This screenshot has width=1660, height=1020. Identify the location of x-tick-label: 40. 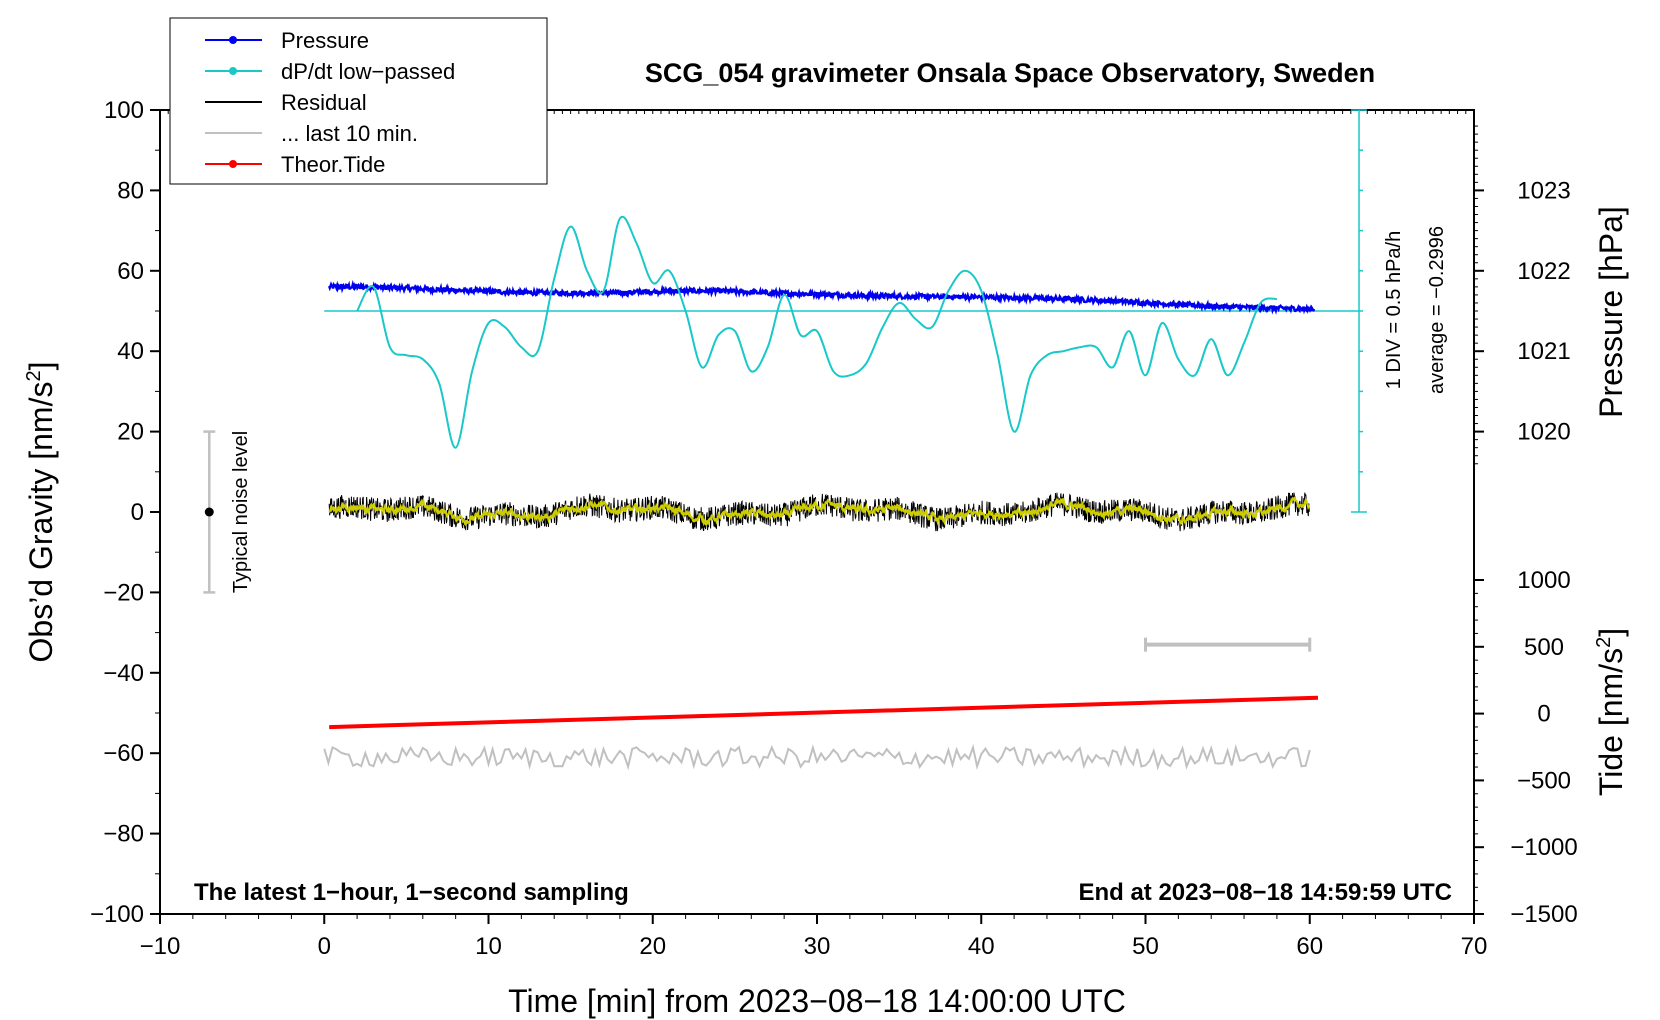
(981, 946).